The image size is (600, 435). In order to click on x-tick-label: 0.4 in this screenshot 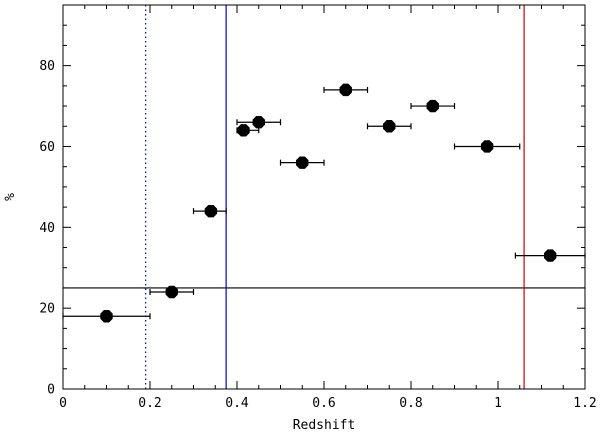, I will do `click(237, 403)`.